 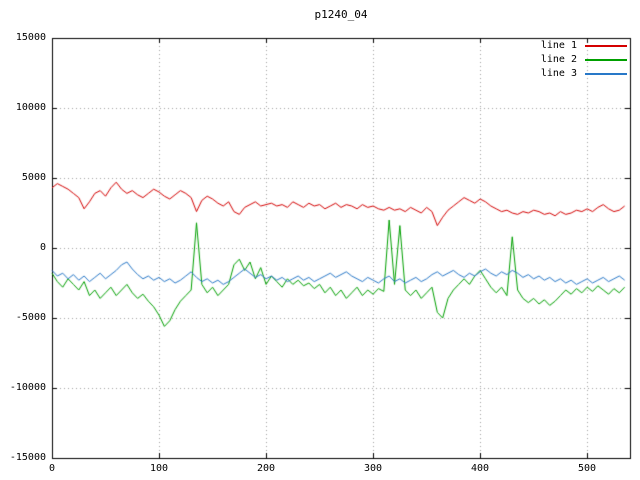 I want to click on legend-label: line 1, so click(x=558, y=45).